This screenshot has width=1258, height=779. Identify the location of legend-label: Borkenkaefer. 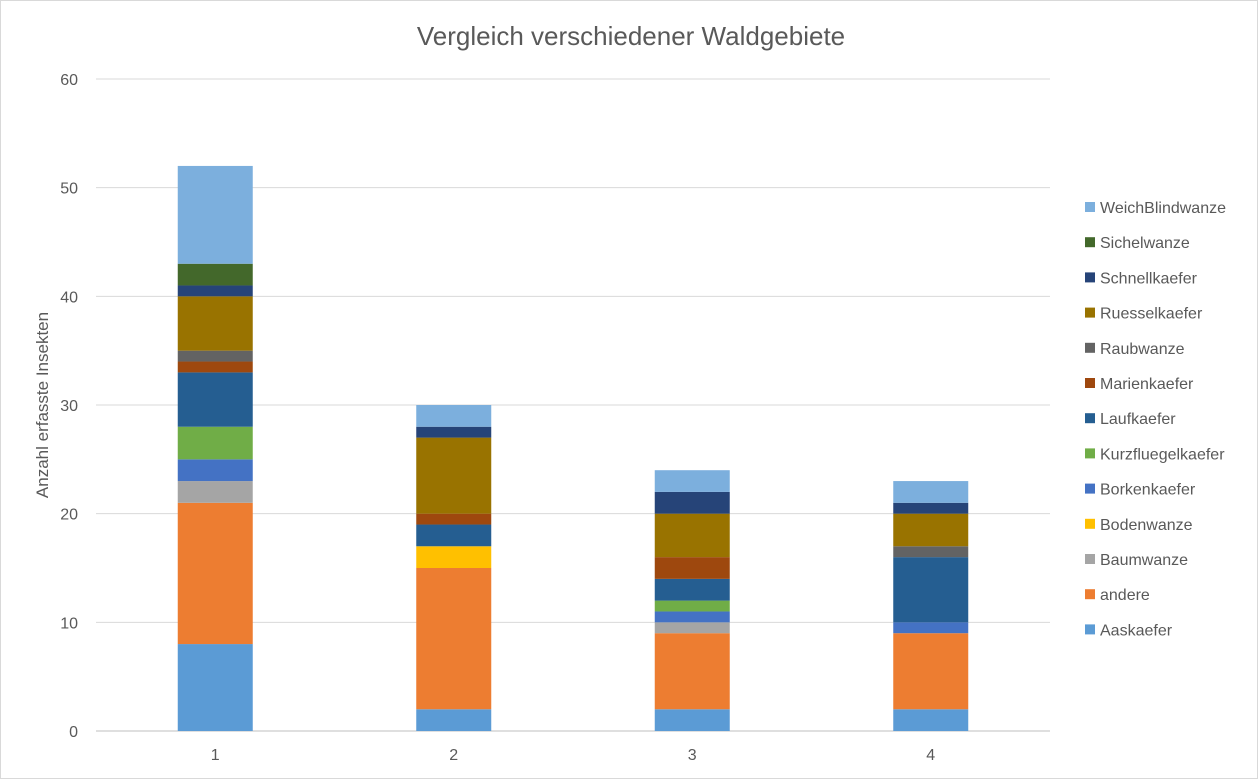
(1148, 490).